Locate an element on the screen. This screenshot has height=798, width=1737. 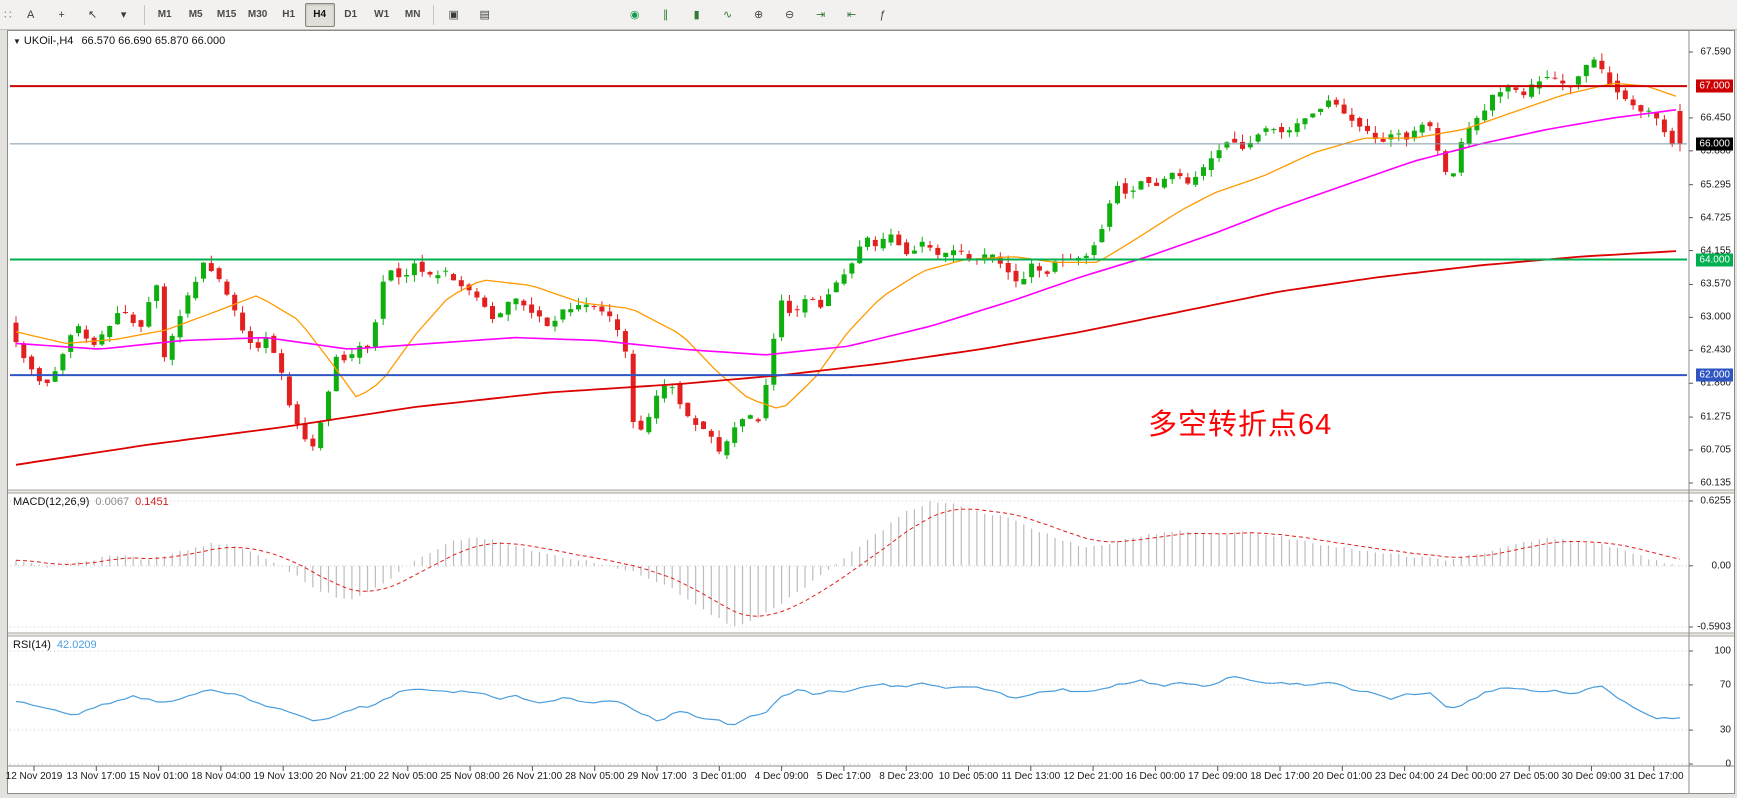
macd-scale-label: 0.6255 is located at coordinates (1715, 501).